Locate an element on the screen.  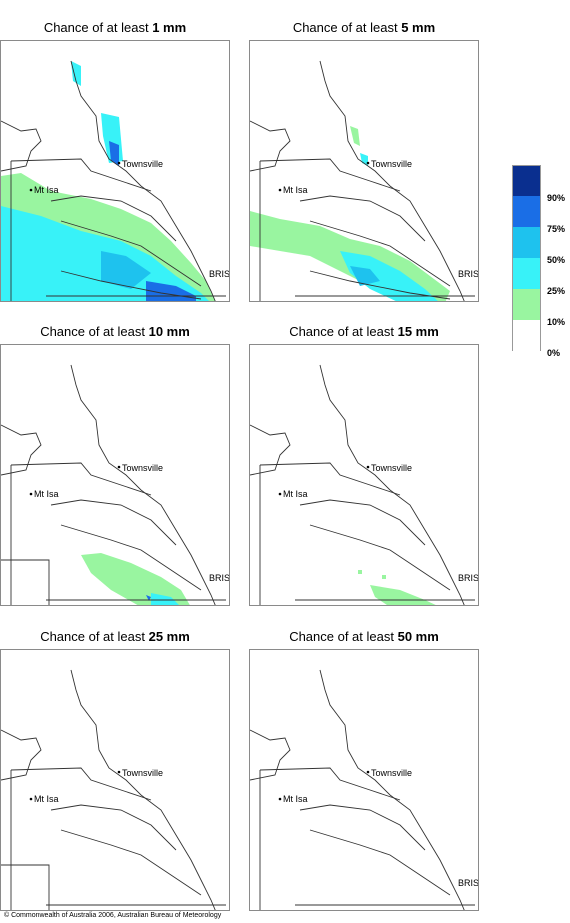
panel-title-5mm: Chance of at least 5 mm is located at coordinates (364, 27).